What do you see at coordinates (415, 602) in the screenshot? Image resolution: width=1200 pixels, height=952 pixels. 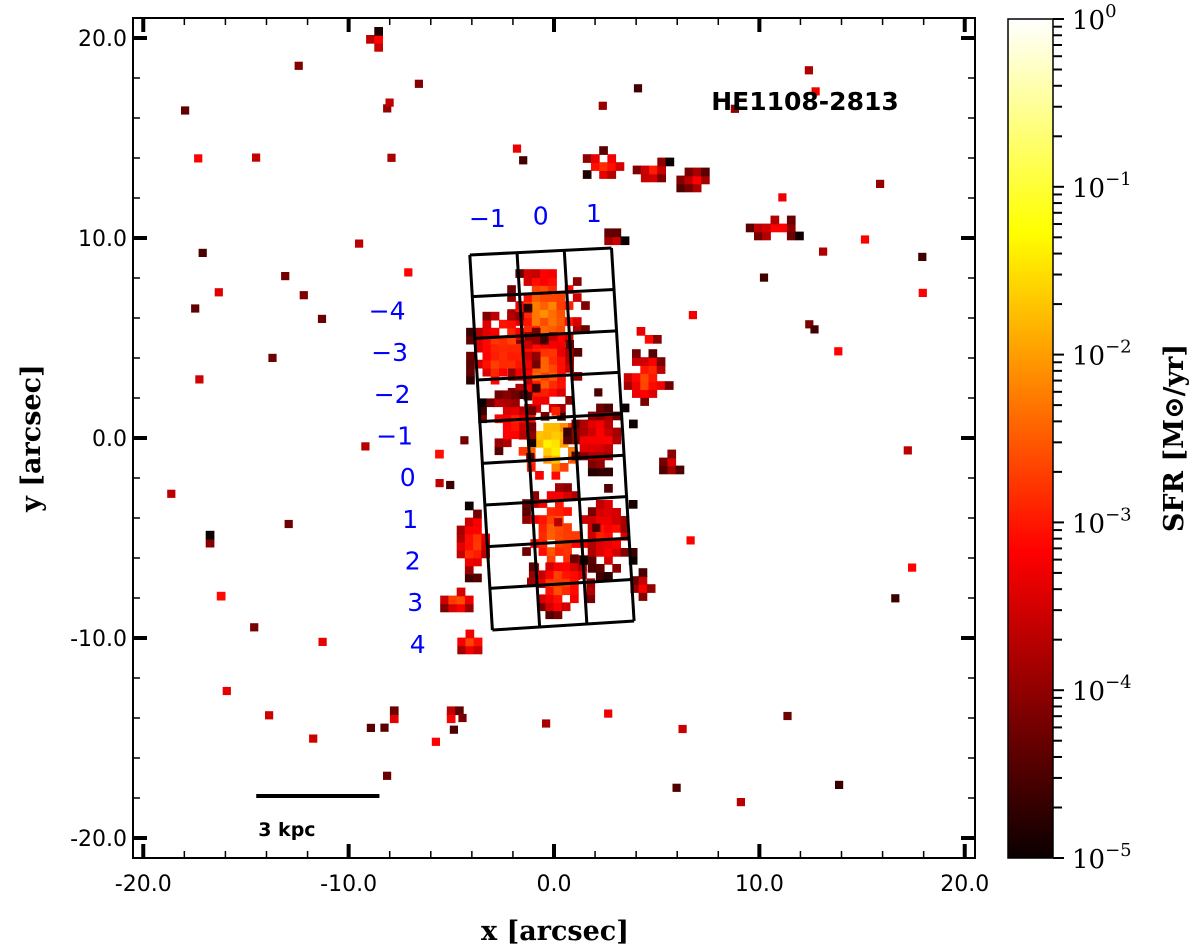 I see `grid-row-label: 3` at bounding box center [415, 602].